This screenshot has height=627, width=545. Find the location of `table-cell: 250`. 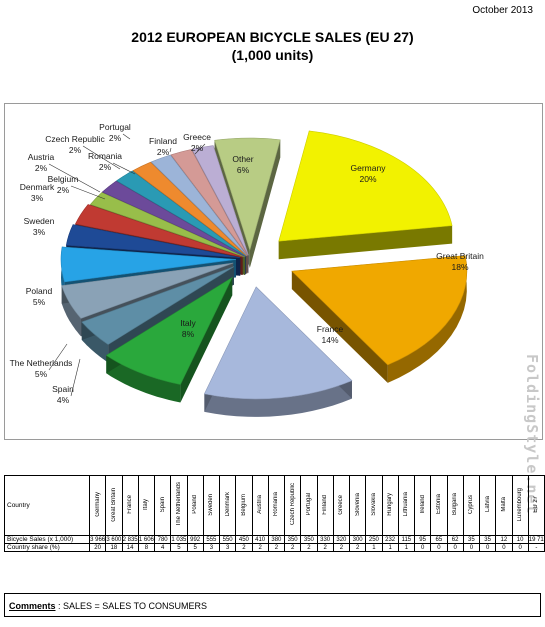

table-cell: 250 is located at coordinates (374, 539).